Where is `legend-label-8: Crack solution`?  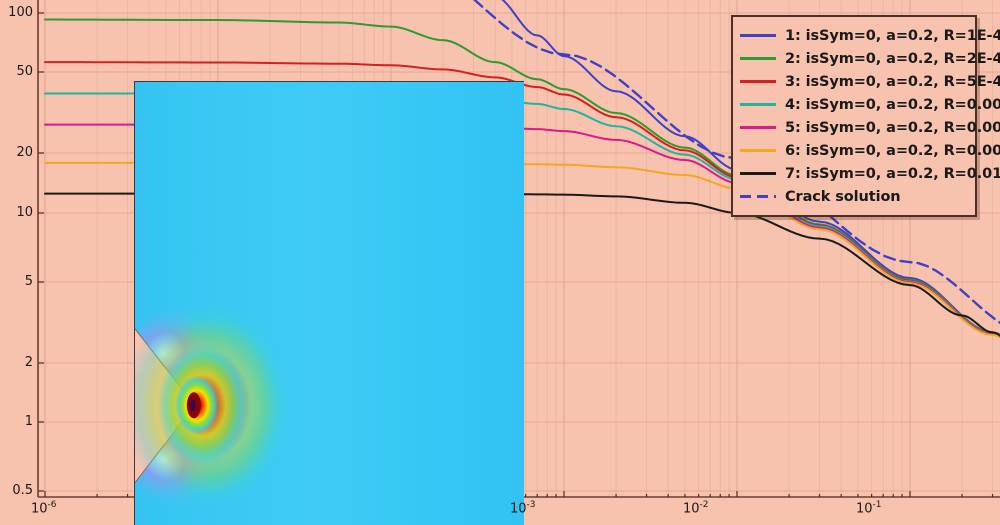
legend-label-8: Crack solution is located at coordinates (843, 196).